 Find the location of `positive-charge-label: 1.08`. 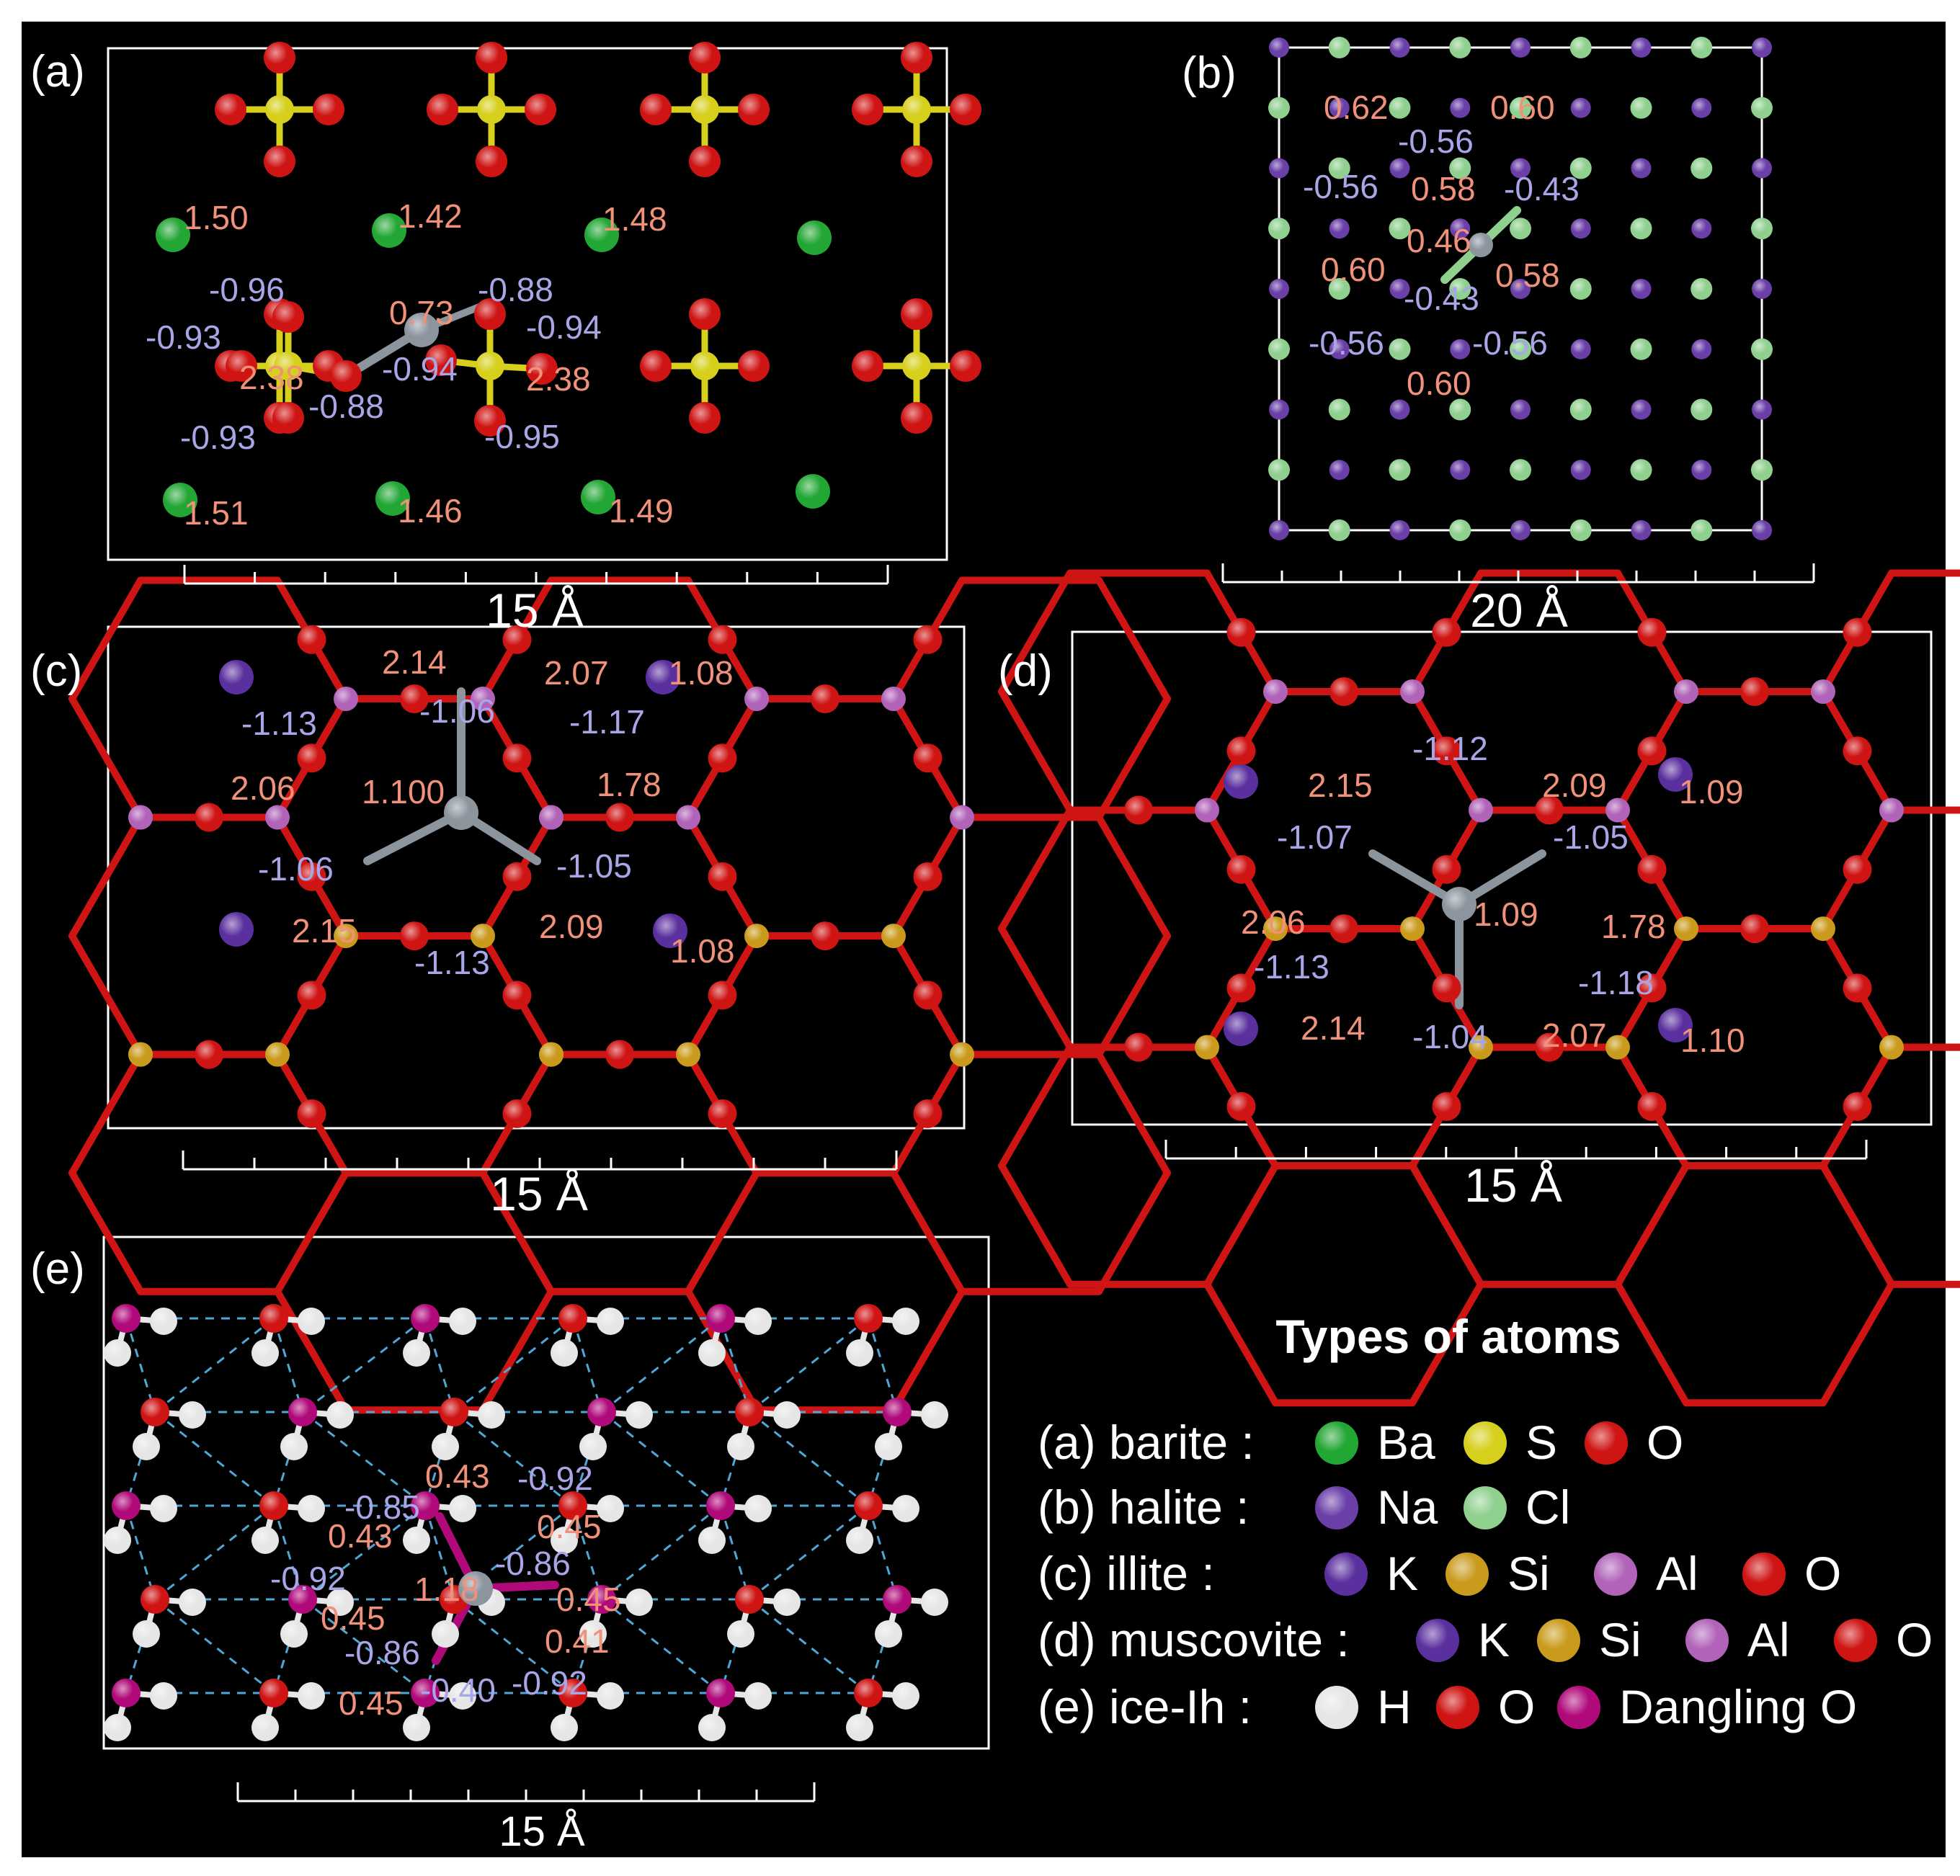

positive-charge-label: 1.08 is located at coordinates (702, 951).